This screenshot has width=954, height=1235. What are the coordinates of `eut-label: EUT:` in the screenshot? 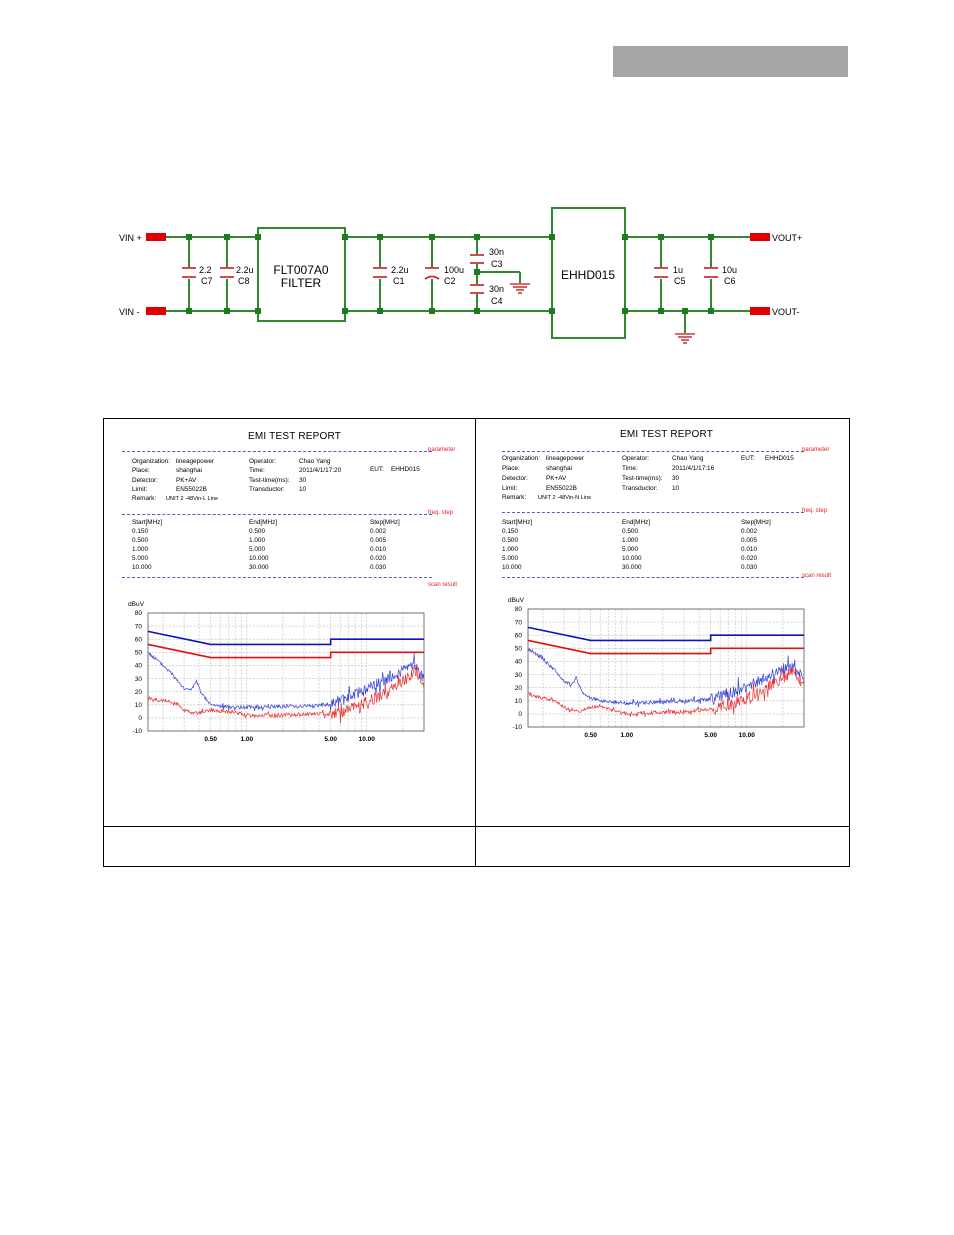 It's located at (377, 469).